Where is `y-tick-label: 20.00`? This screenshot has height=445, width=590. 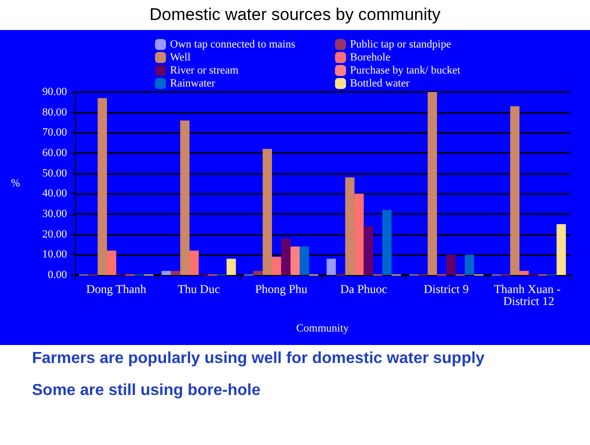
y-tick-label: 20.00 is located at coordinates (55, 234).